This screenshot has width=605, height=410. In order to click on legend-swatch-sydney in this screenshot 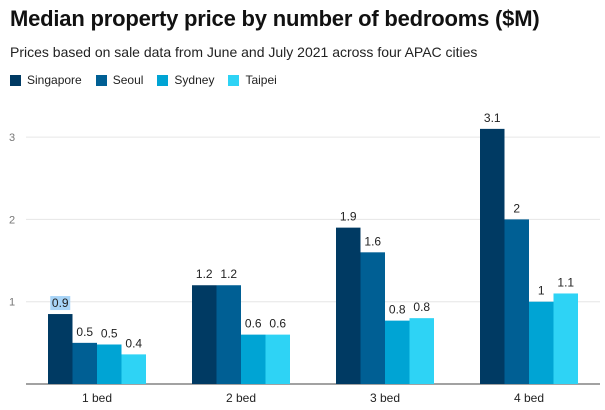, I will do `click(163, 80)`.